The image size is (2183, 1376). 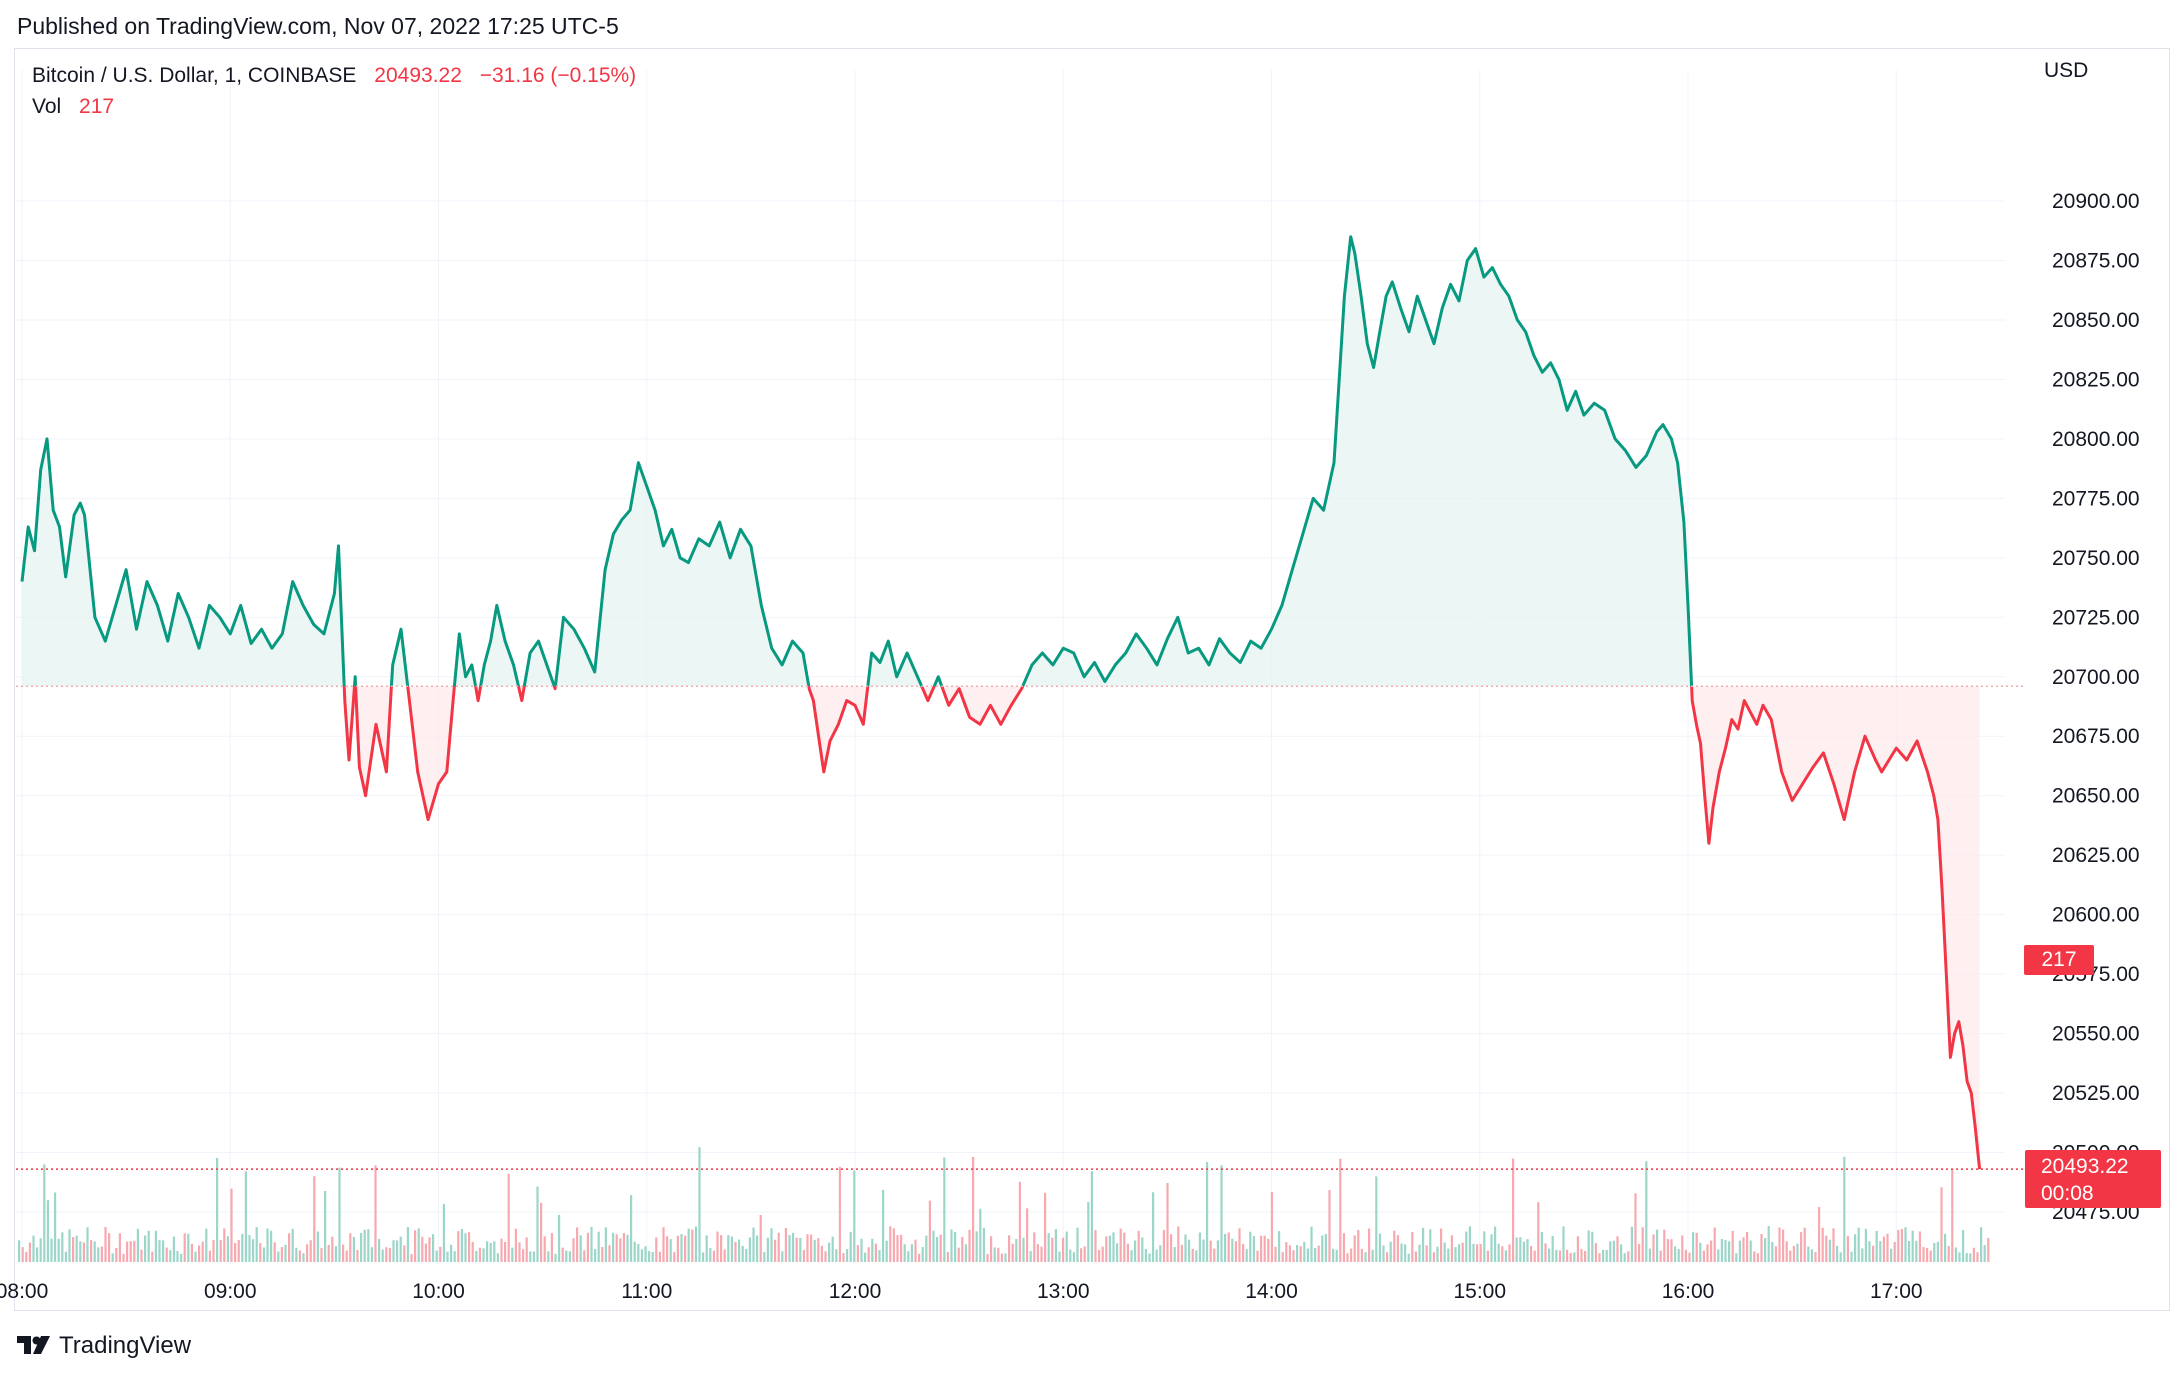 I want to click on x-tick-label: 17:00, so click(x=1896, y=1291).